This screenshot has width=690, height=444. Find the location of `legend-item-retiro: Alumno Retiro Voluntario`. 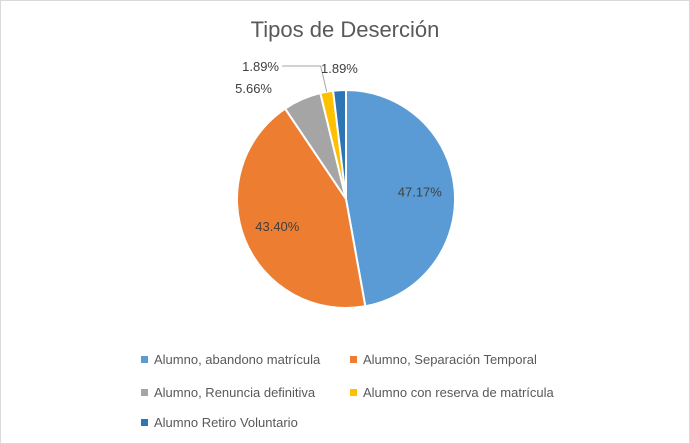

legend-item-retiro: Alumno Retiro Voluntario is located at coordinates (219, 422).